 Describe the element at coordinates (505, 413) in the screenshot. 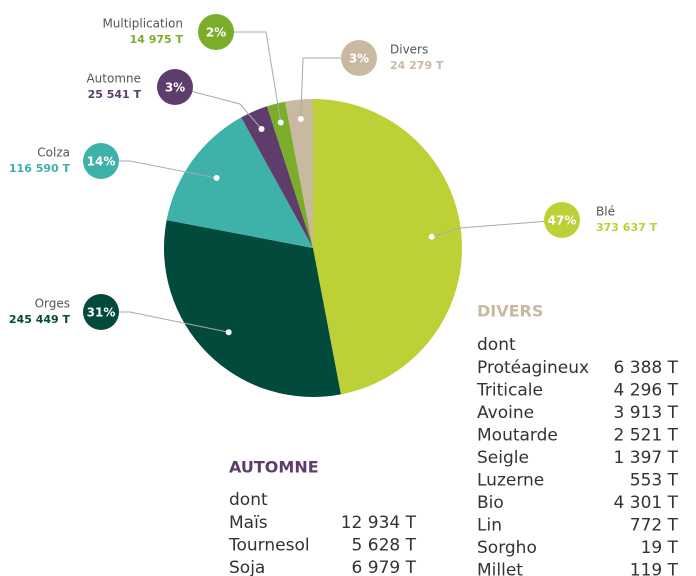

I see `row-name: Avoine` at that location.